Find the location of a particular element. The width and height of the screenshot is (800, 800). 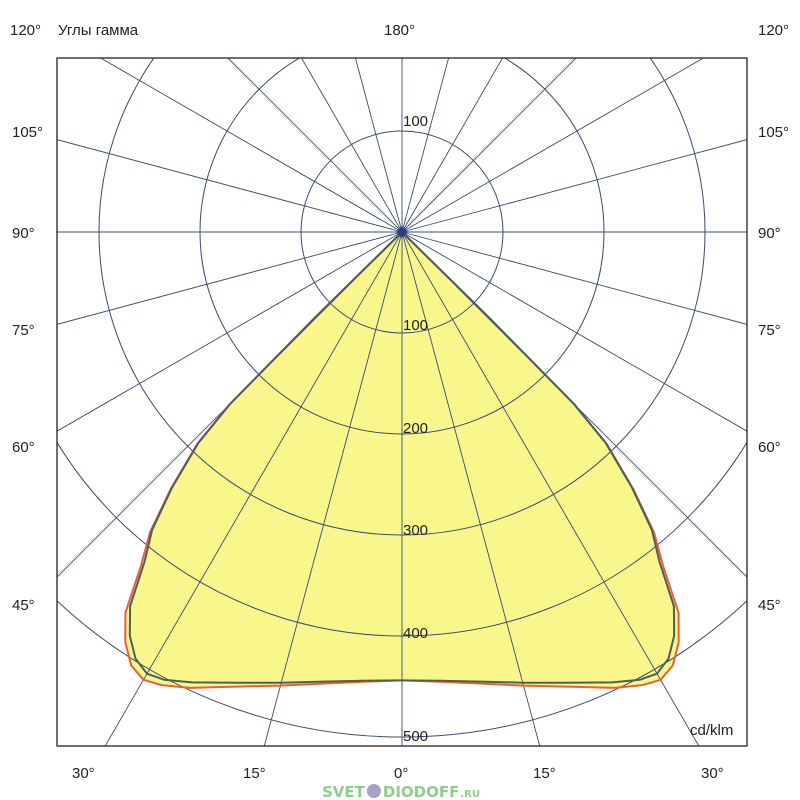

radial-tick-300: 300 is located at coordinates (415, 530).